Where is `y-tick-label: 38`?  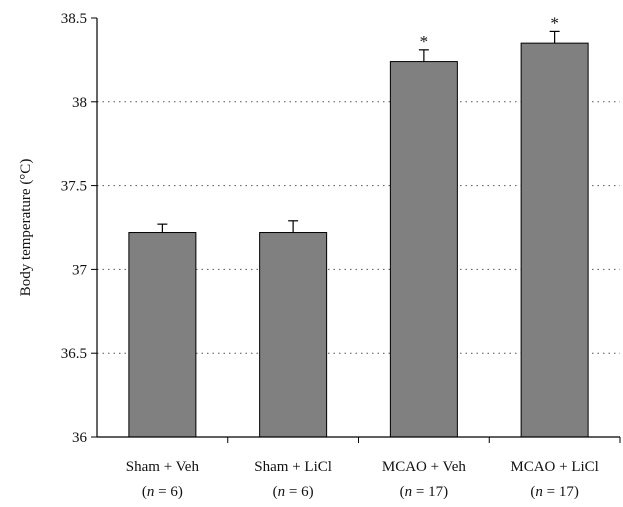 y-tick-label: 38 is located at coordinates (79, 103).